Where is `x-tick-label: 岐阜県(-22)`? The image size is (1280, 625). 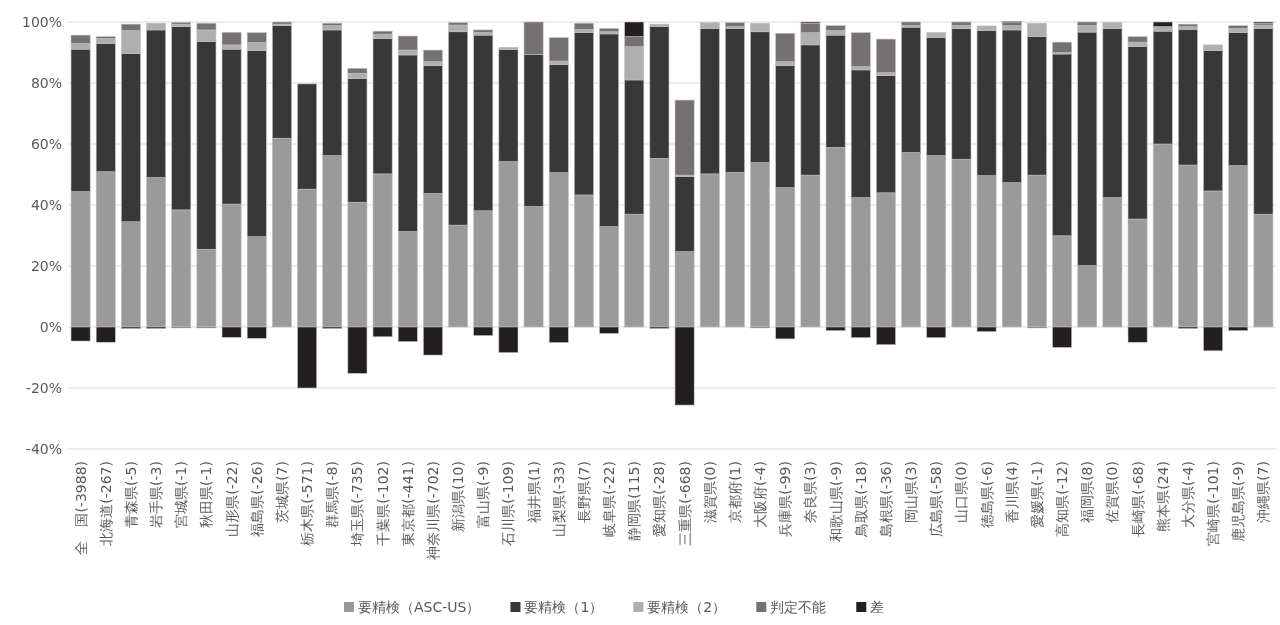 x-tick-label: 岐阜県(-22) is located at coordinates (609, 499).